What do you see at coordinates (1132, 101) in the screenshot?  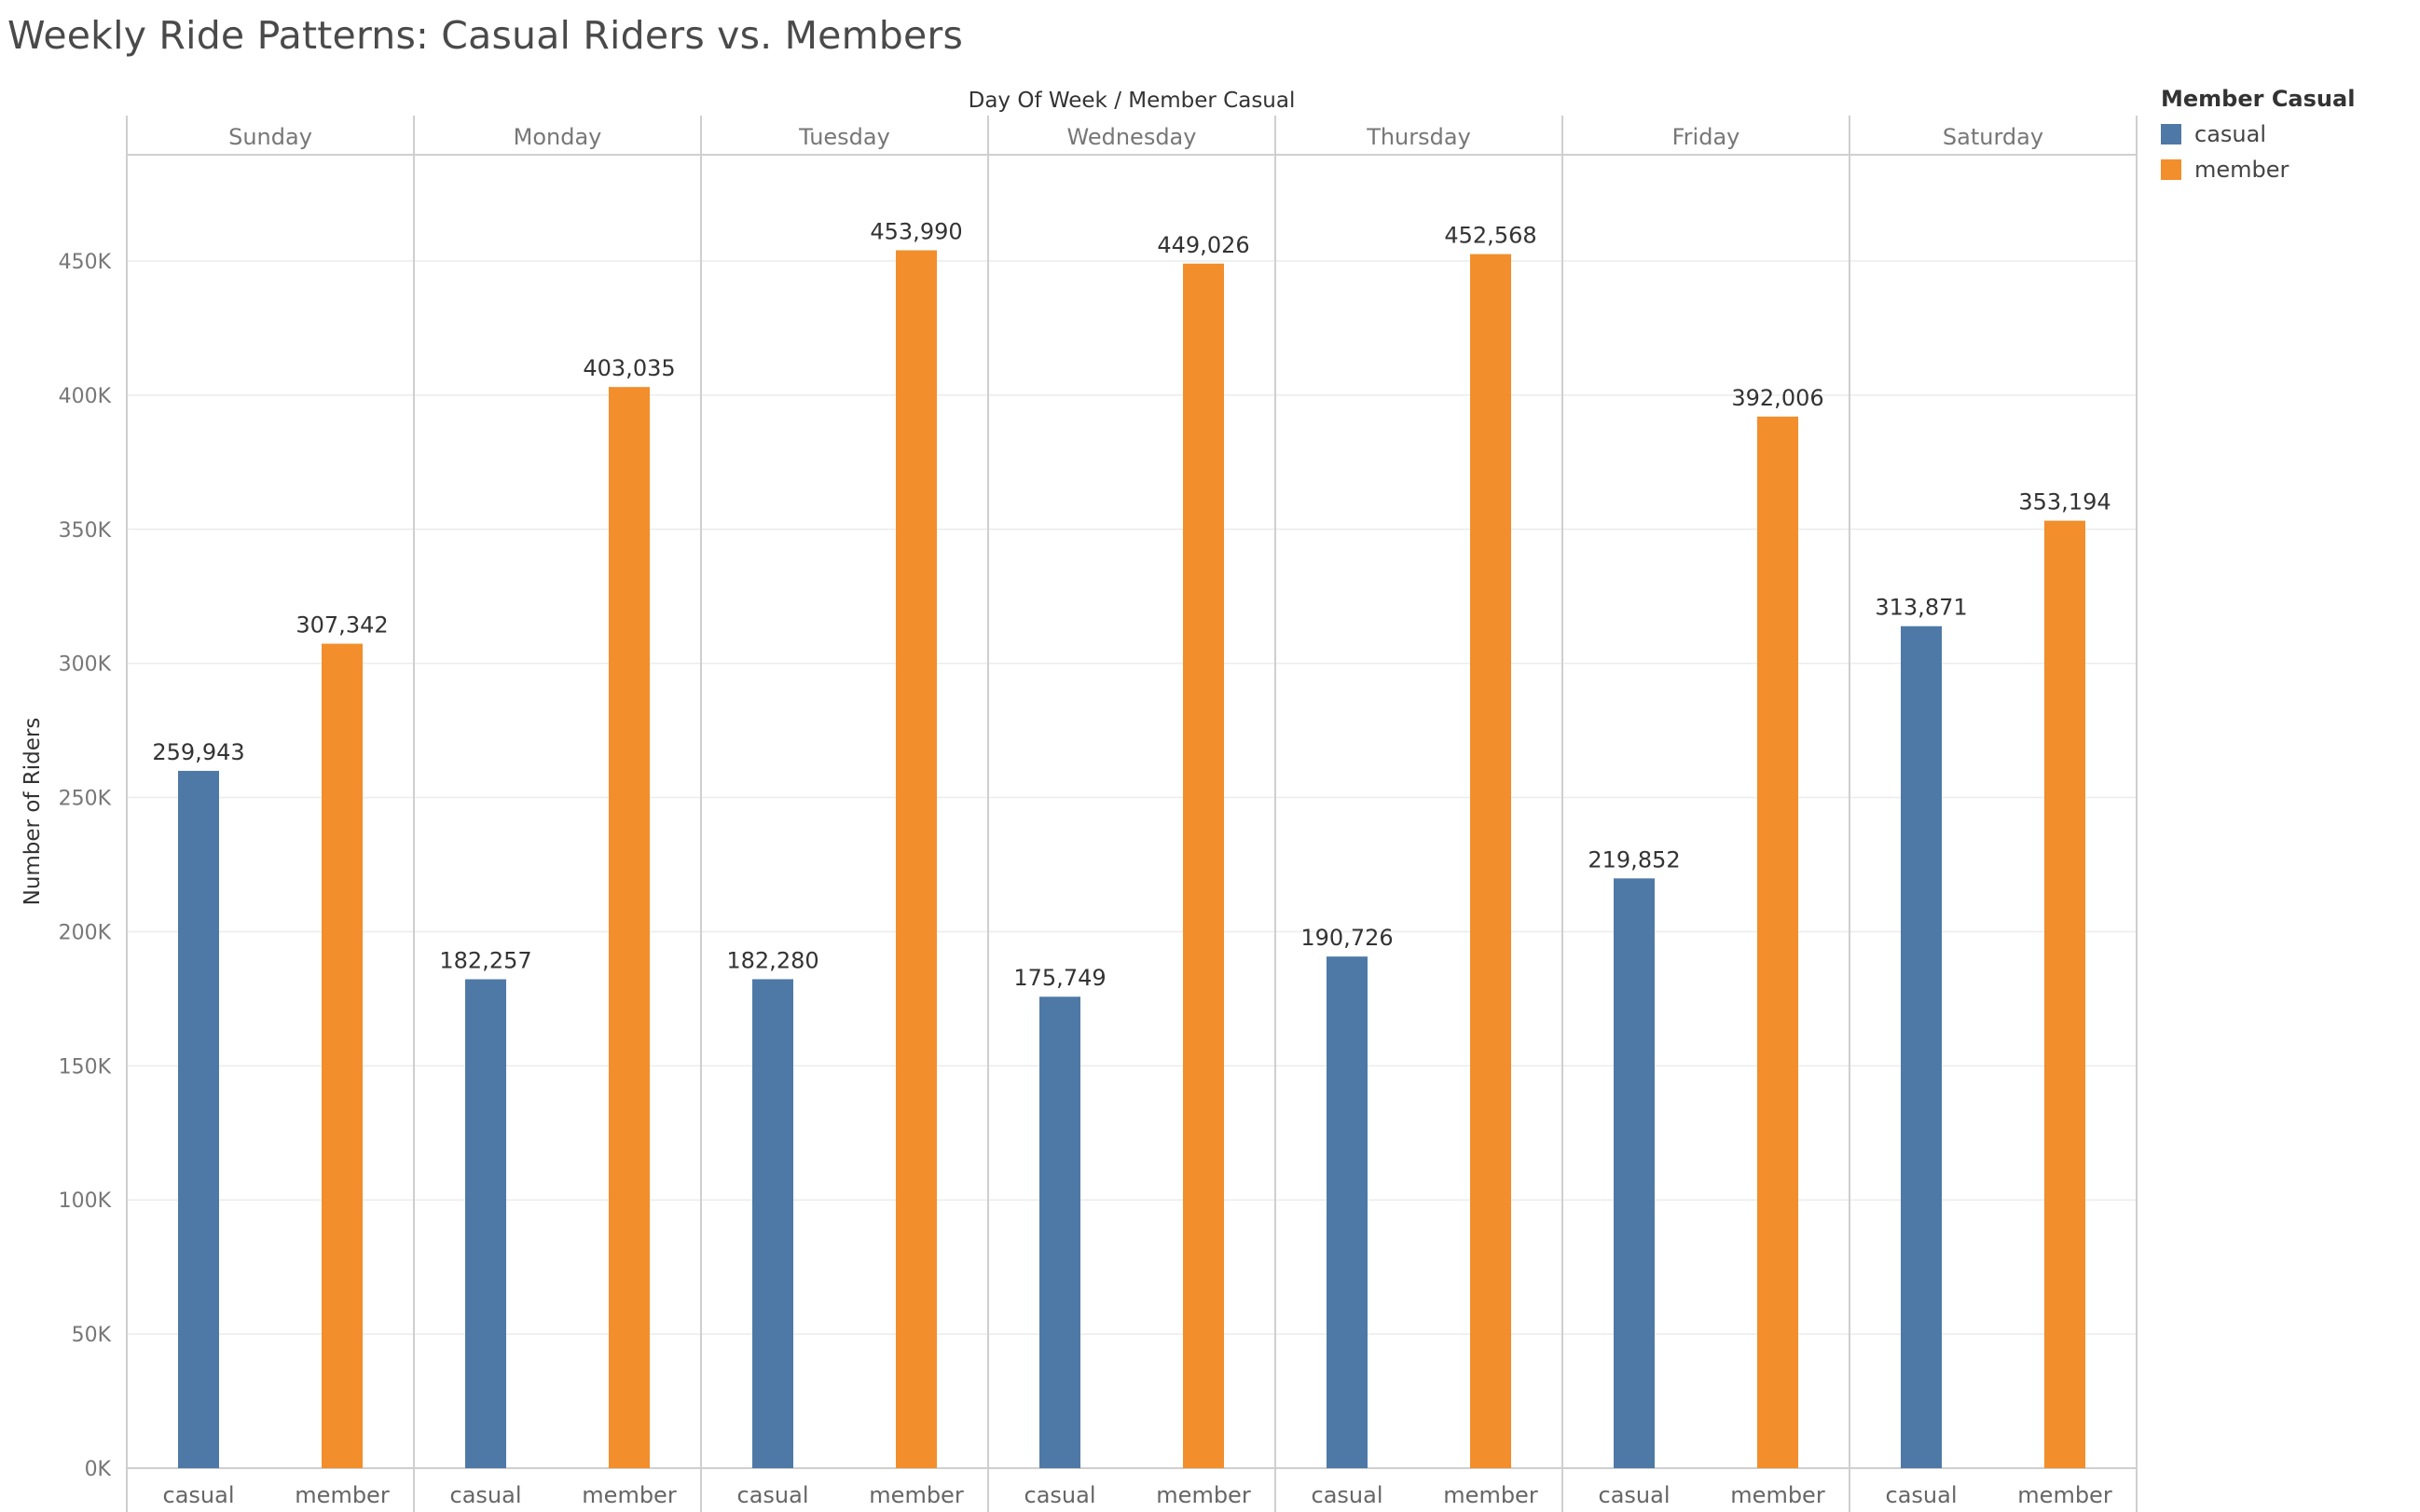 I see `column-header-title: Day Of Week / Member Casual` at bounding box center [1132, 101].